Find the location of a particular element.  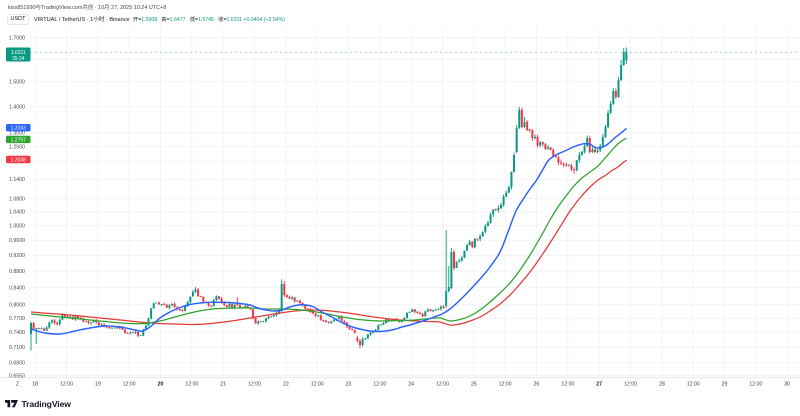

svg-text: 21 is located at coordinates (223, 385).